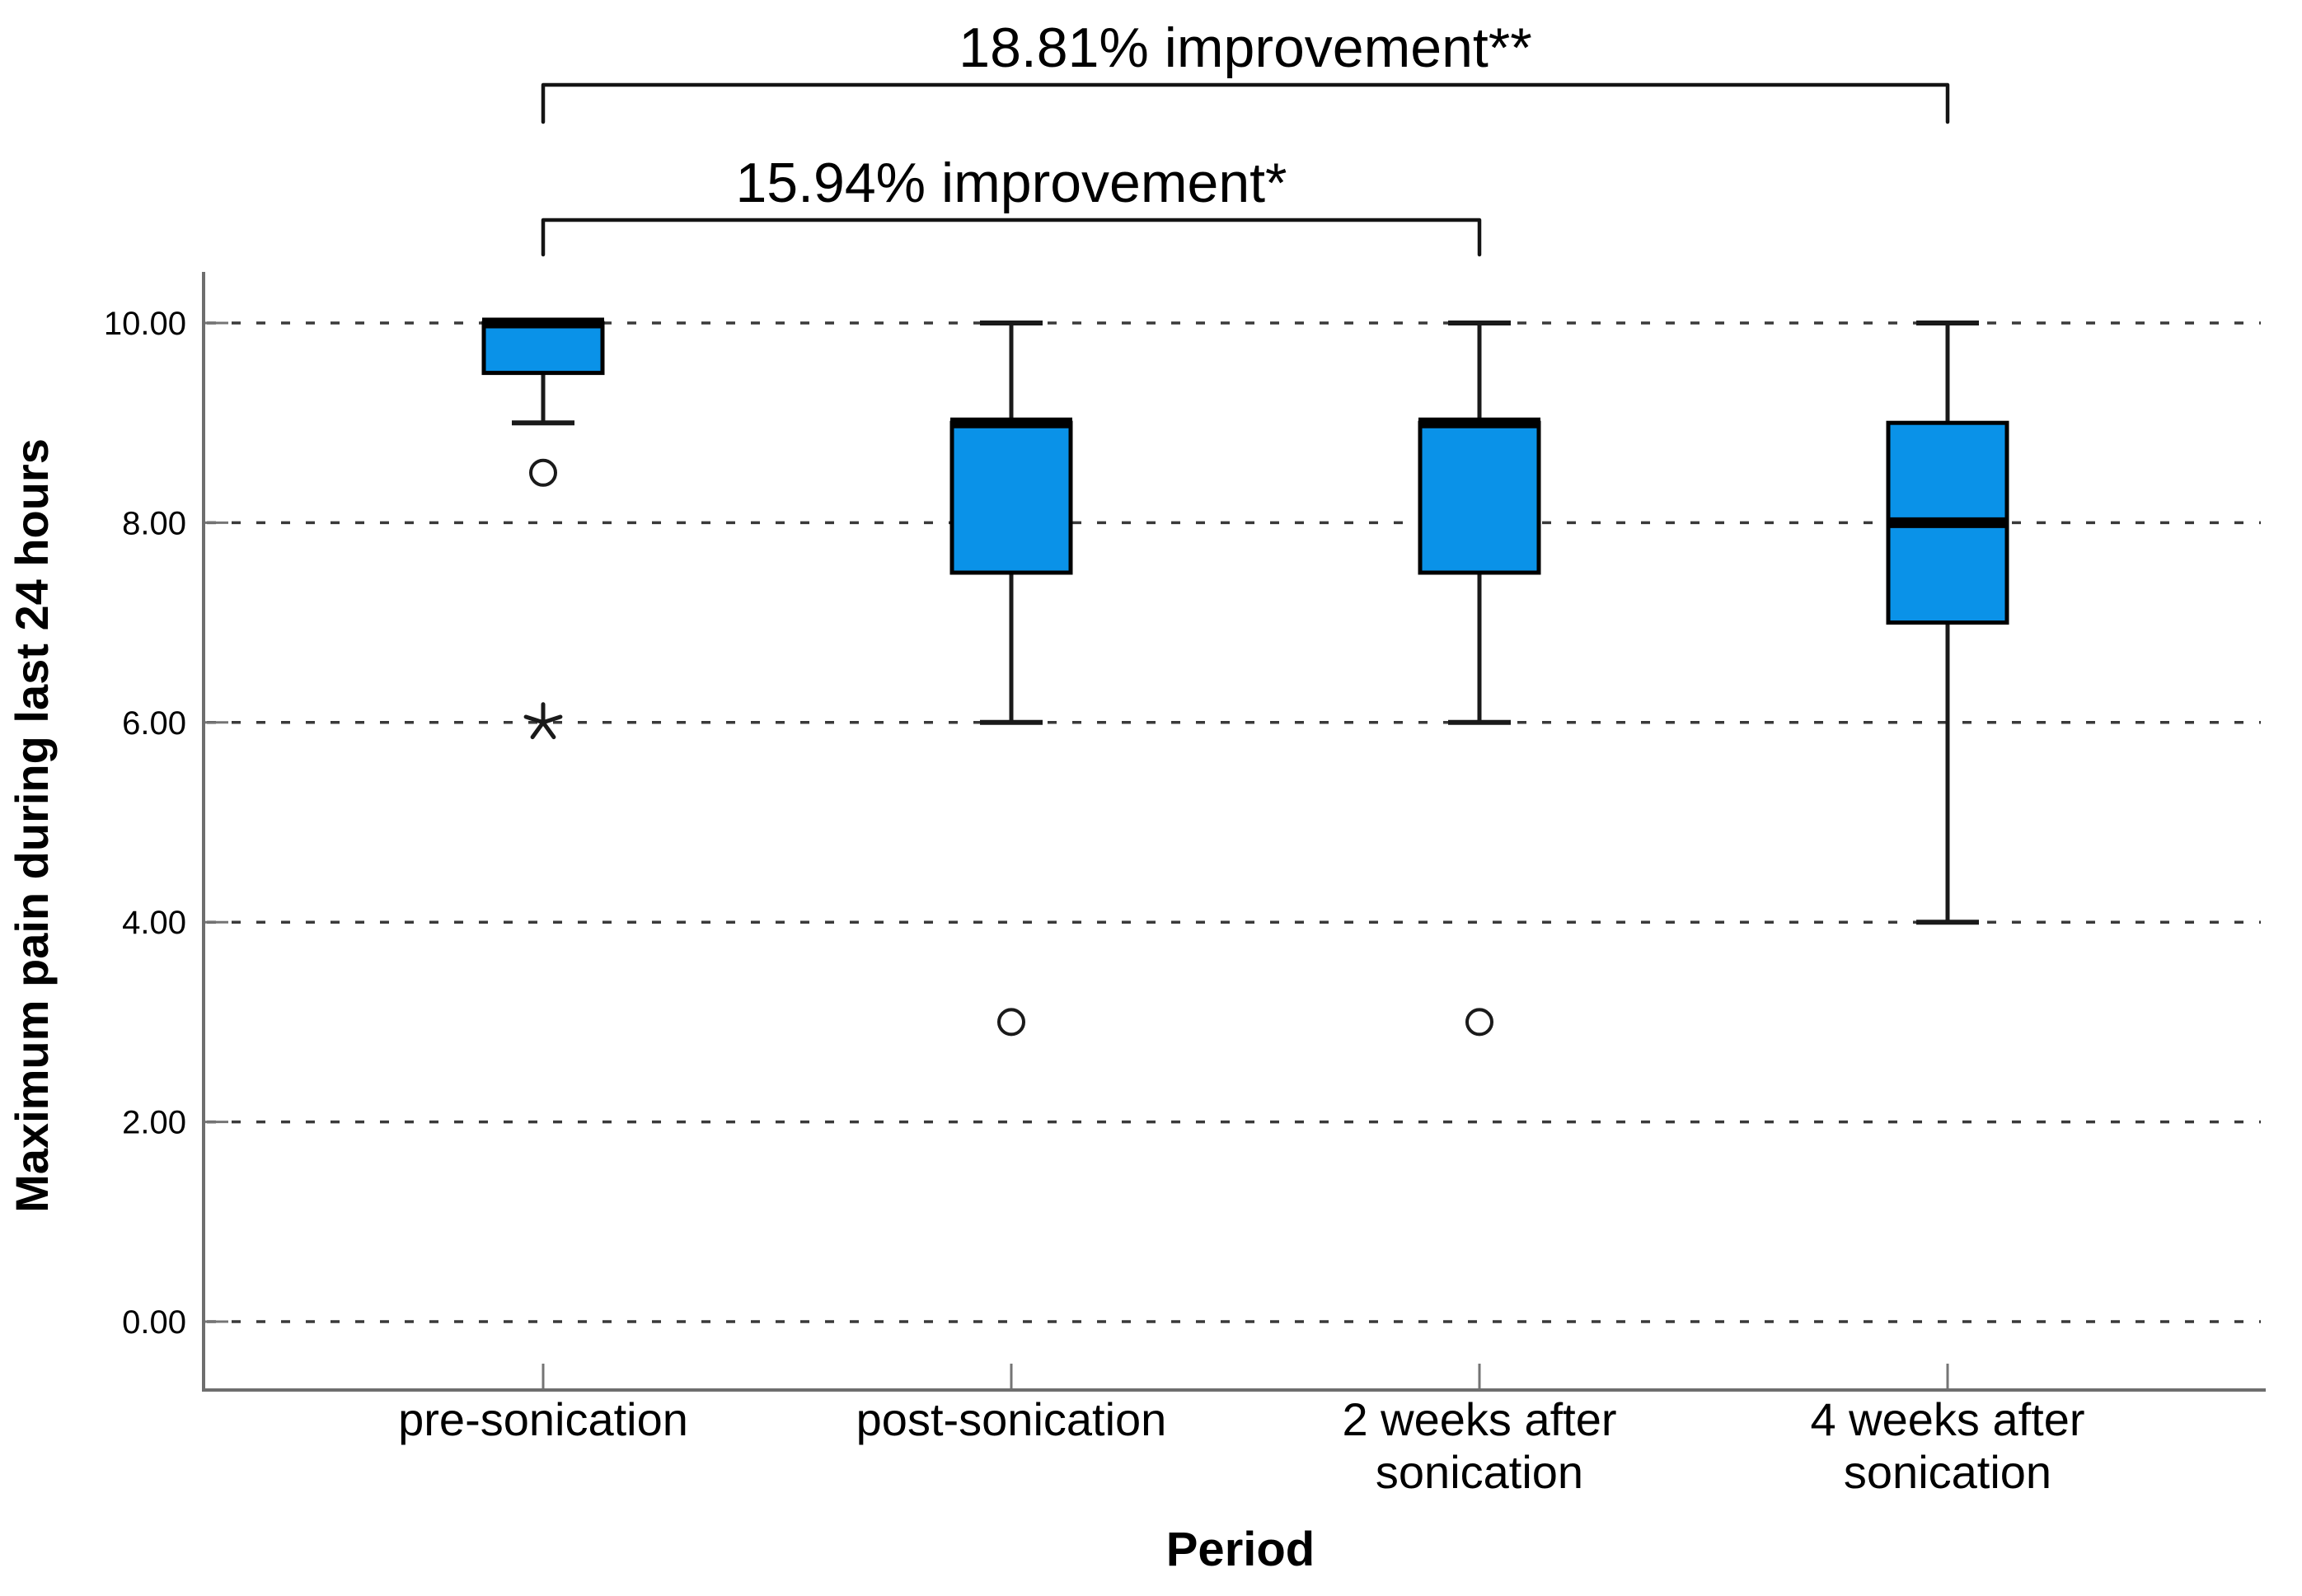 The width and height of the screenshot is (2302, 1596). Describe the element at coordinates (1011, 497) in the screenshot. I see `box-post-sonication` at that location.